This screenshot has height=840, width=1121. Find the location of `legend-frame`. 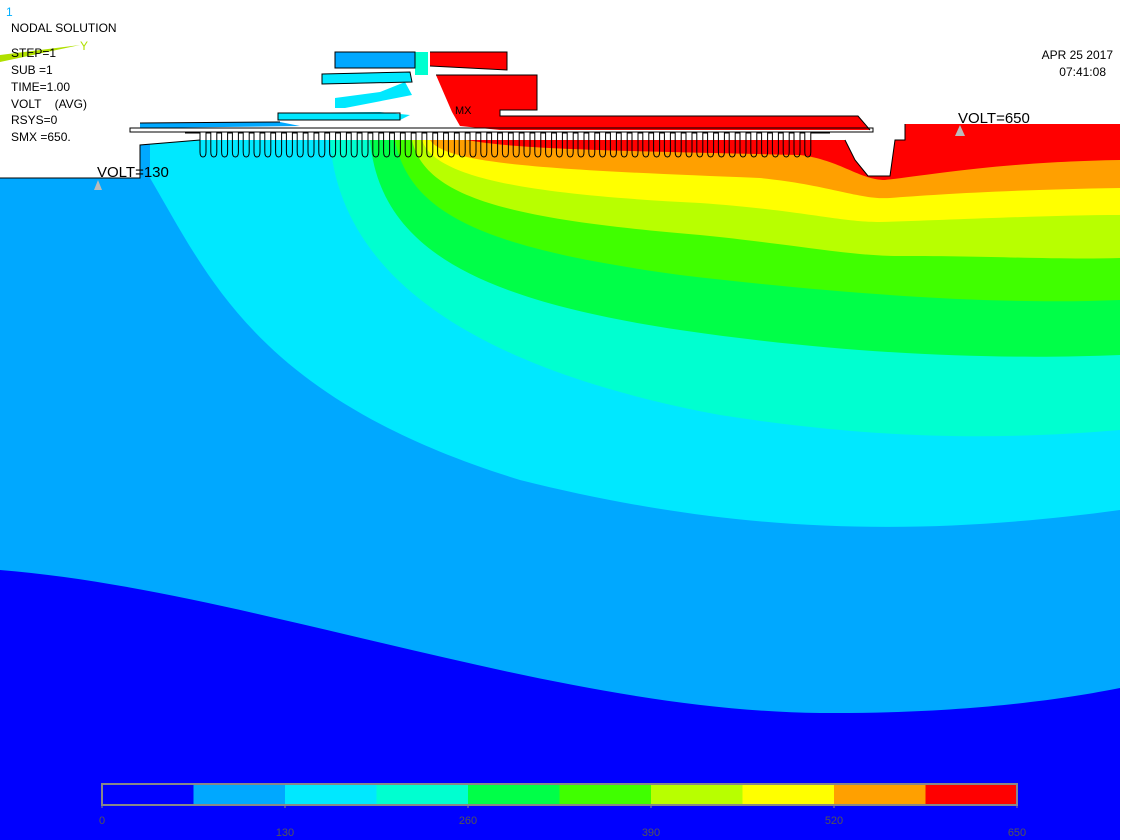

legend-frame is located at coordinates (559, 794).